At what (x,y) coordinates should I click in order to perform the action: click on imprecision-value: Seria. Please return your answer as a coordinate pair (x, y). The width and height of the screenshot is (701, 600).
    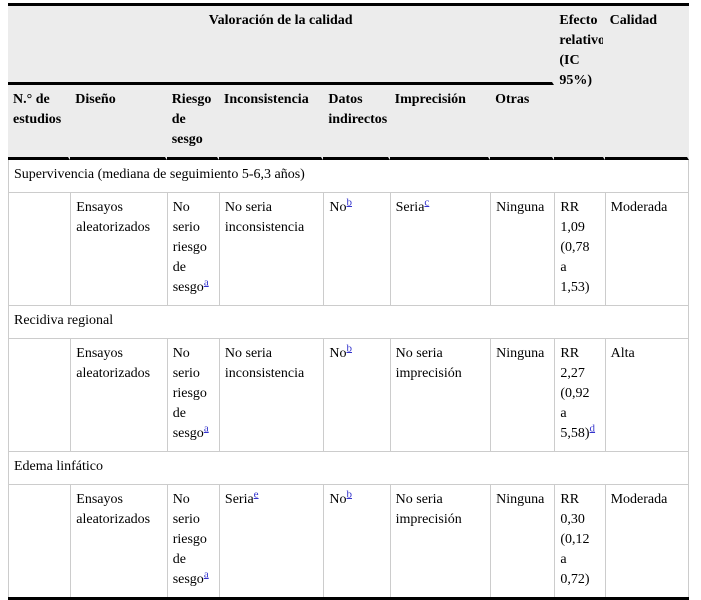
    Looking at the image, I should click on (410, 207).